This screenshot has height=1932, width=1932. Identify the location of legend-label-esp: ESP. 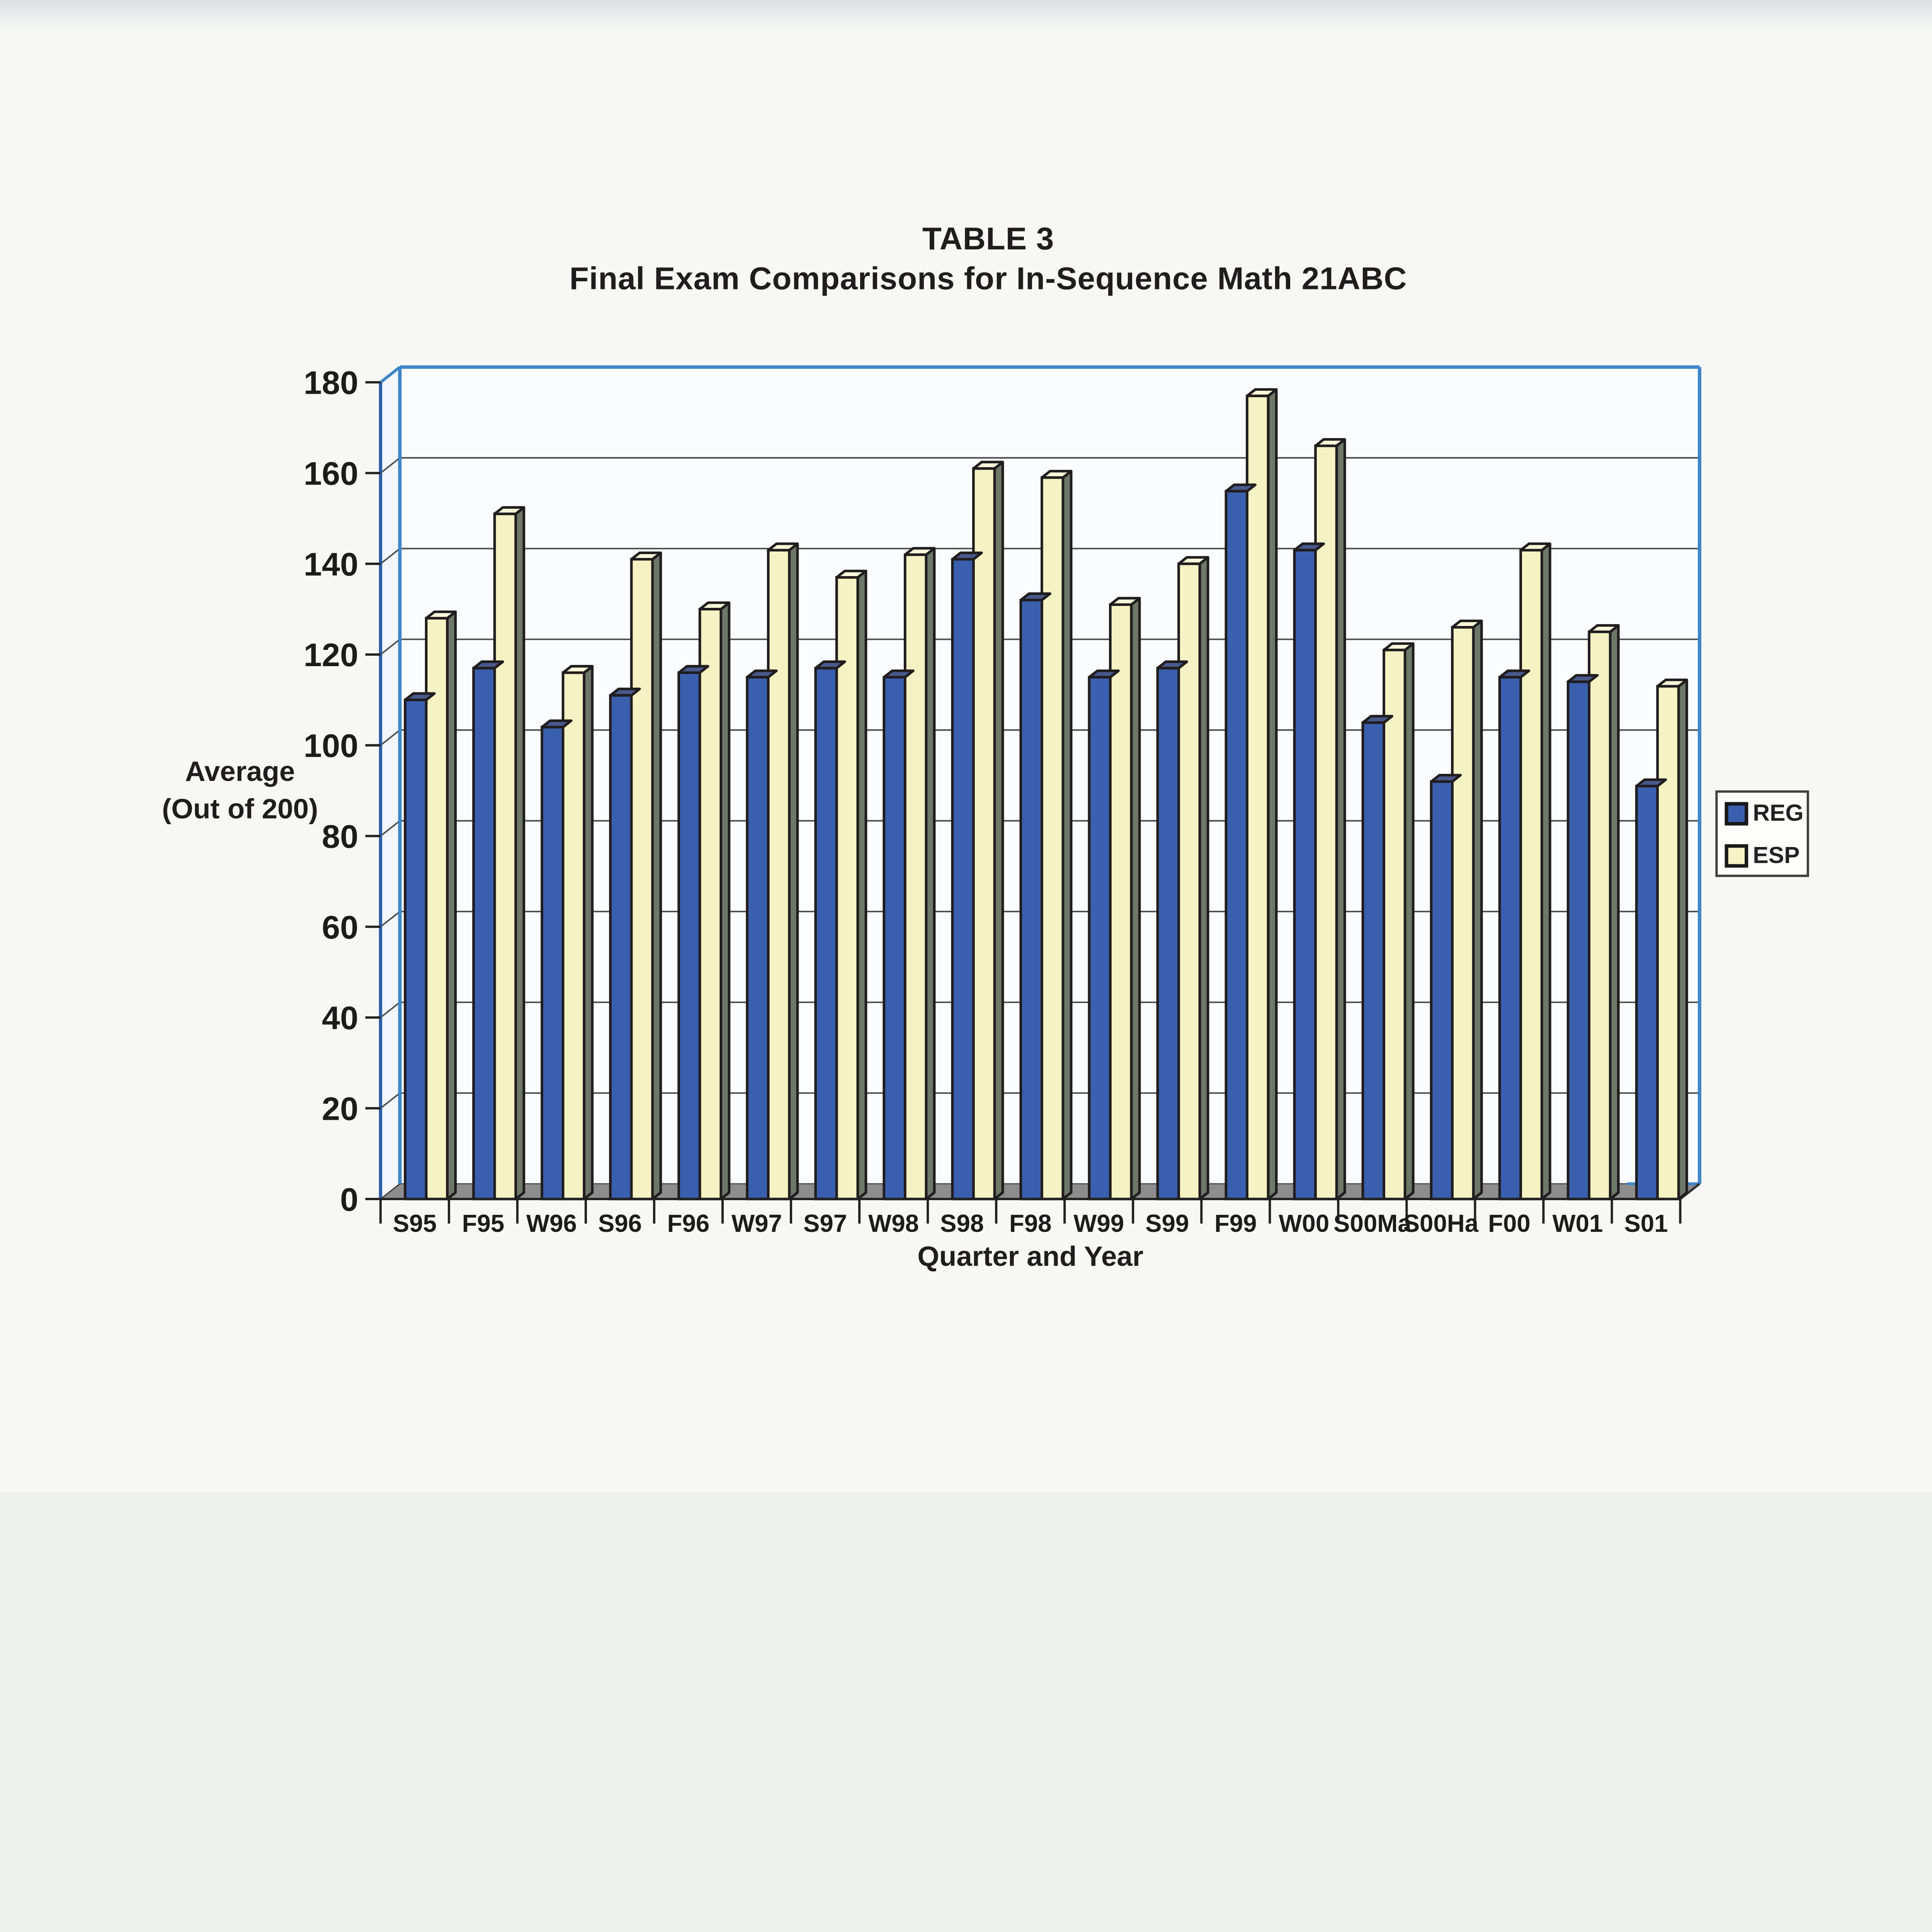
(1777, 856).